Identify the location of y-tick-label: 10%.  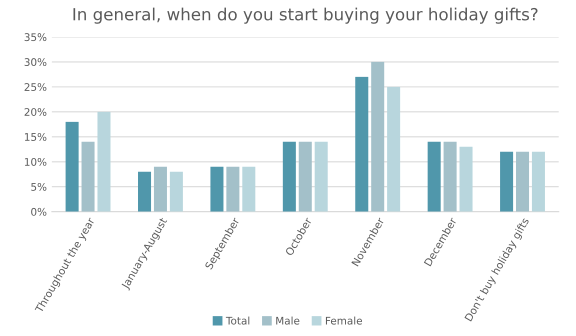
(35, 162).